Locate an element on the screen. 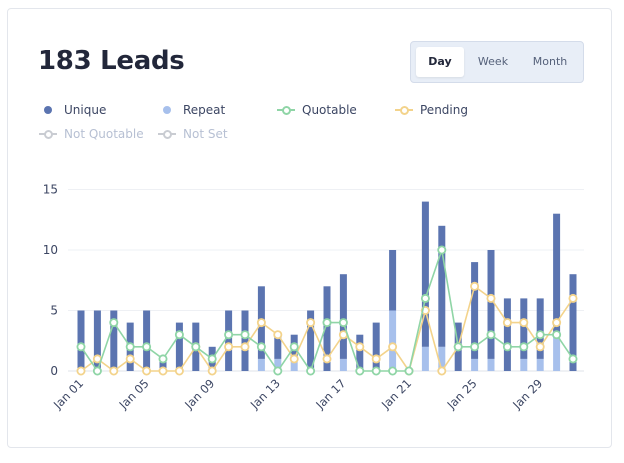 The height and width of the screenshot is (463, 624). x-tick-label-jan-29: Jan 29 is located at coordinates (527, 394).